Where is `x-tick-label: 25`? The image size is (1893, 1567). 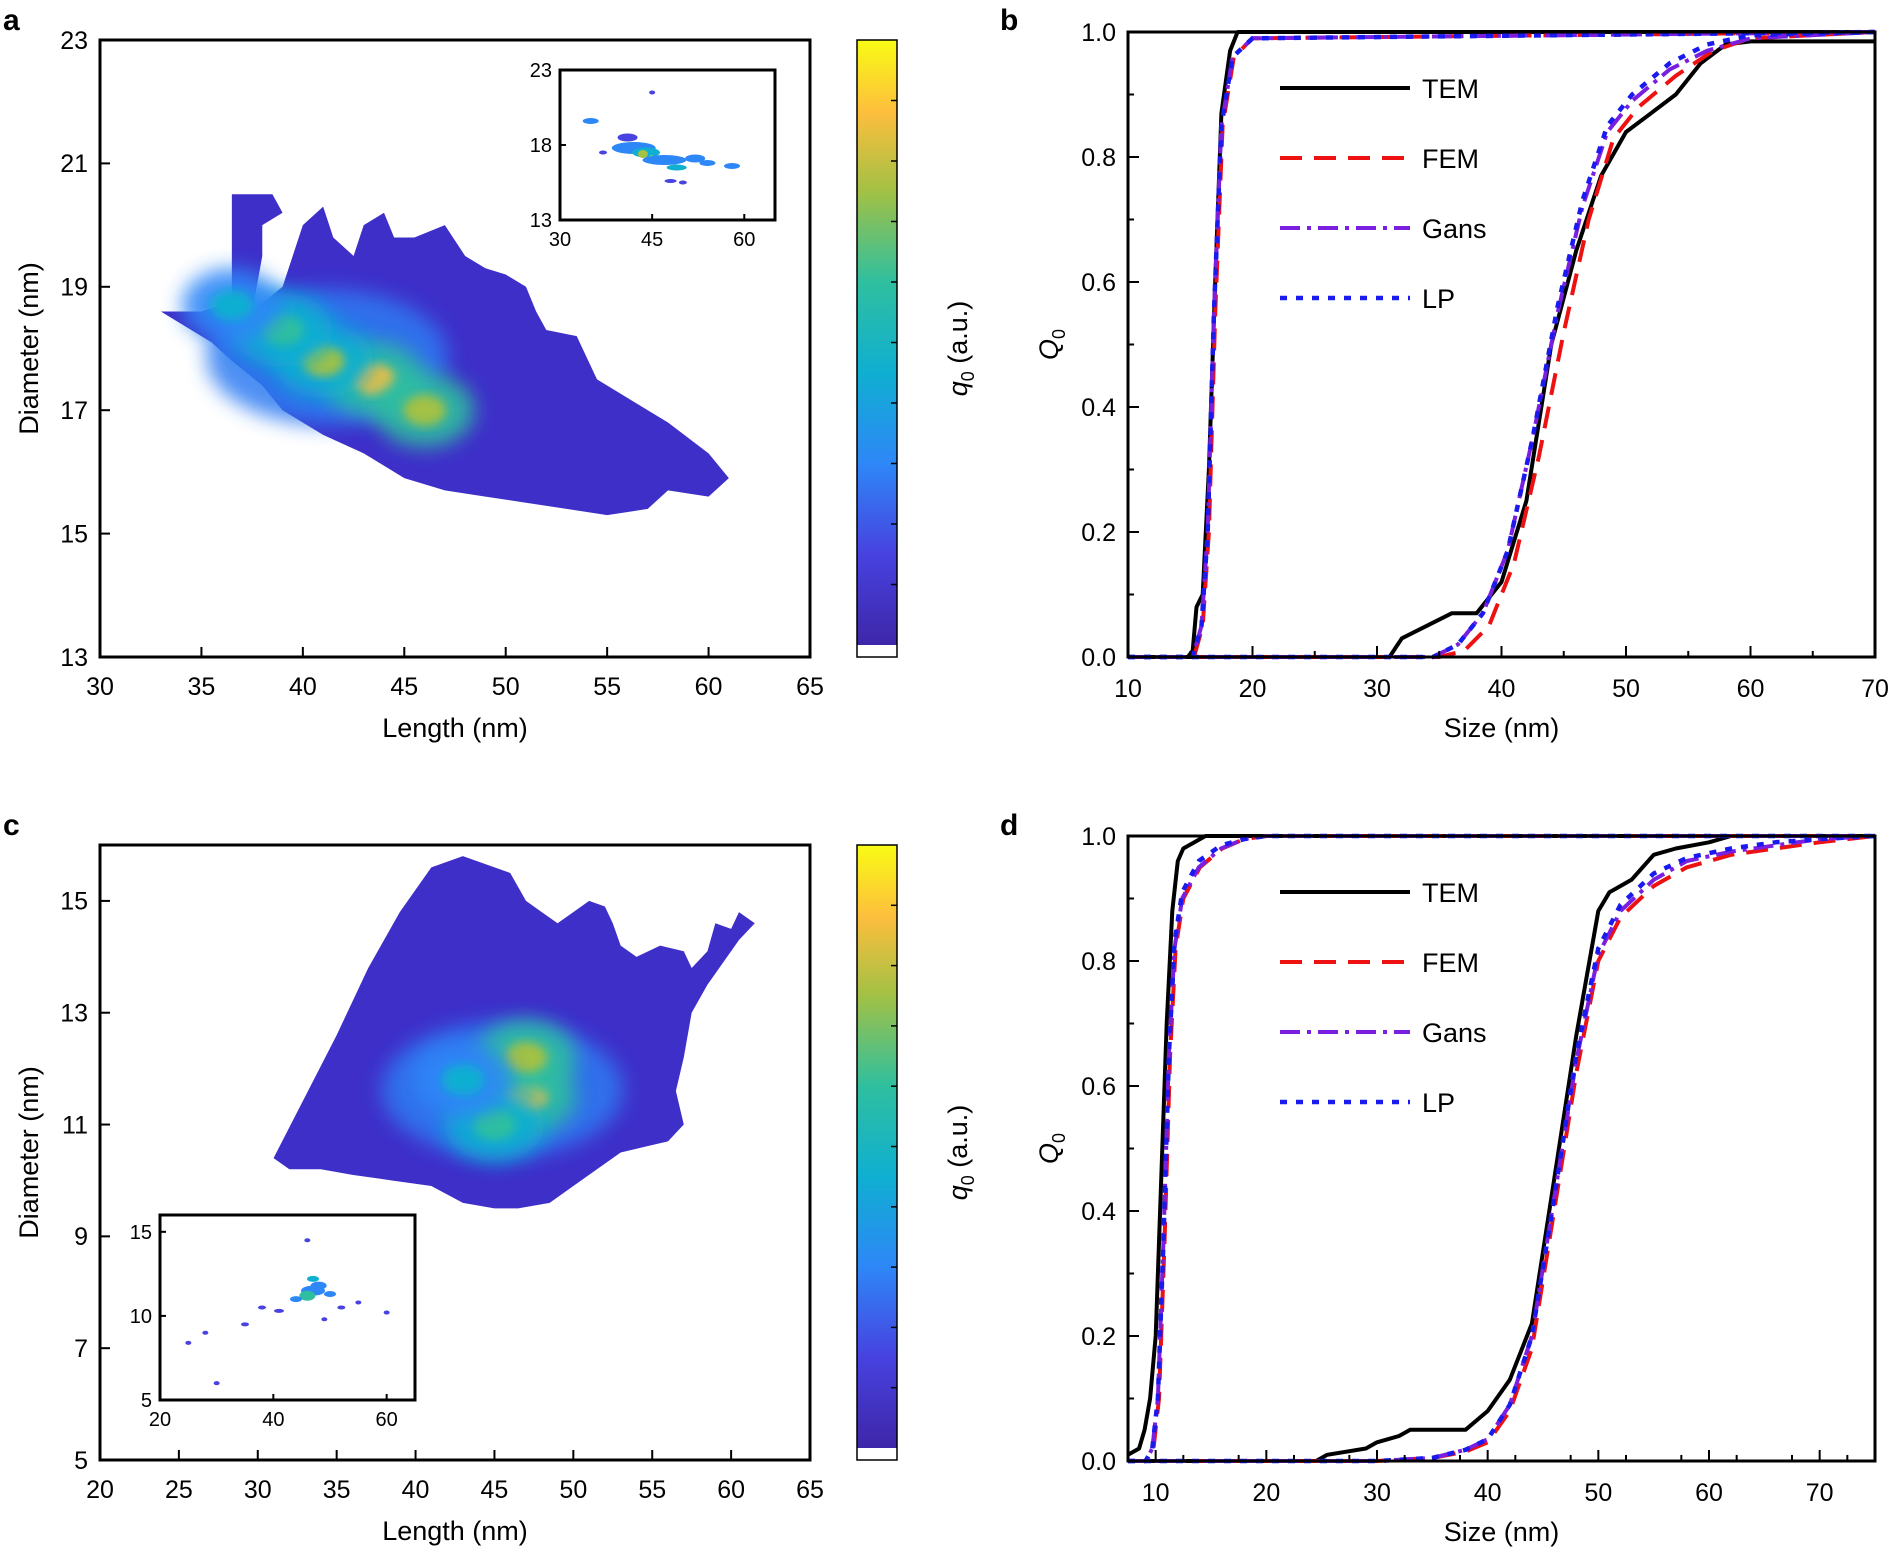
x-tick-label: 25 is located at coordinates (179, 1490).